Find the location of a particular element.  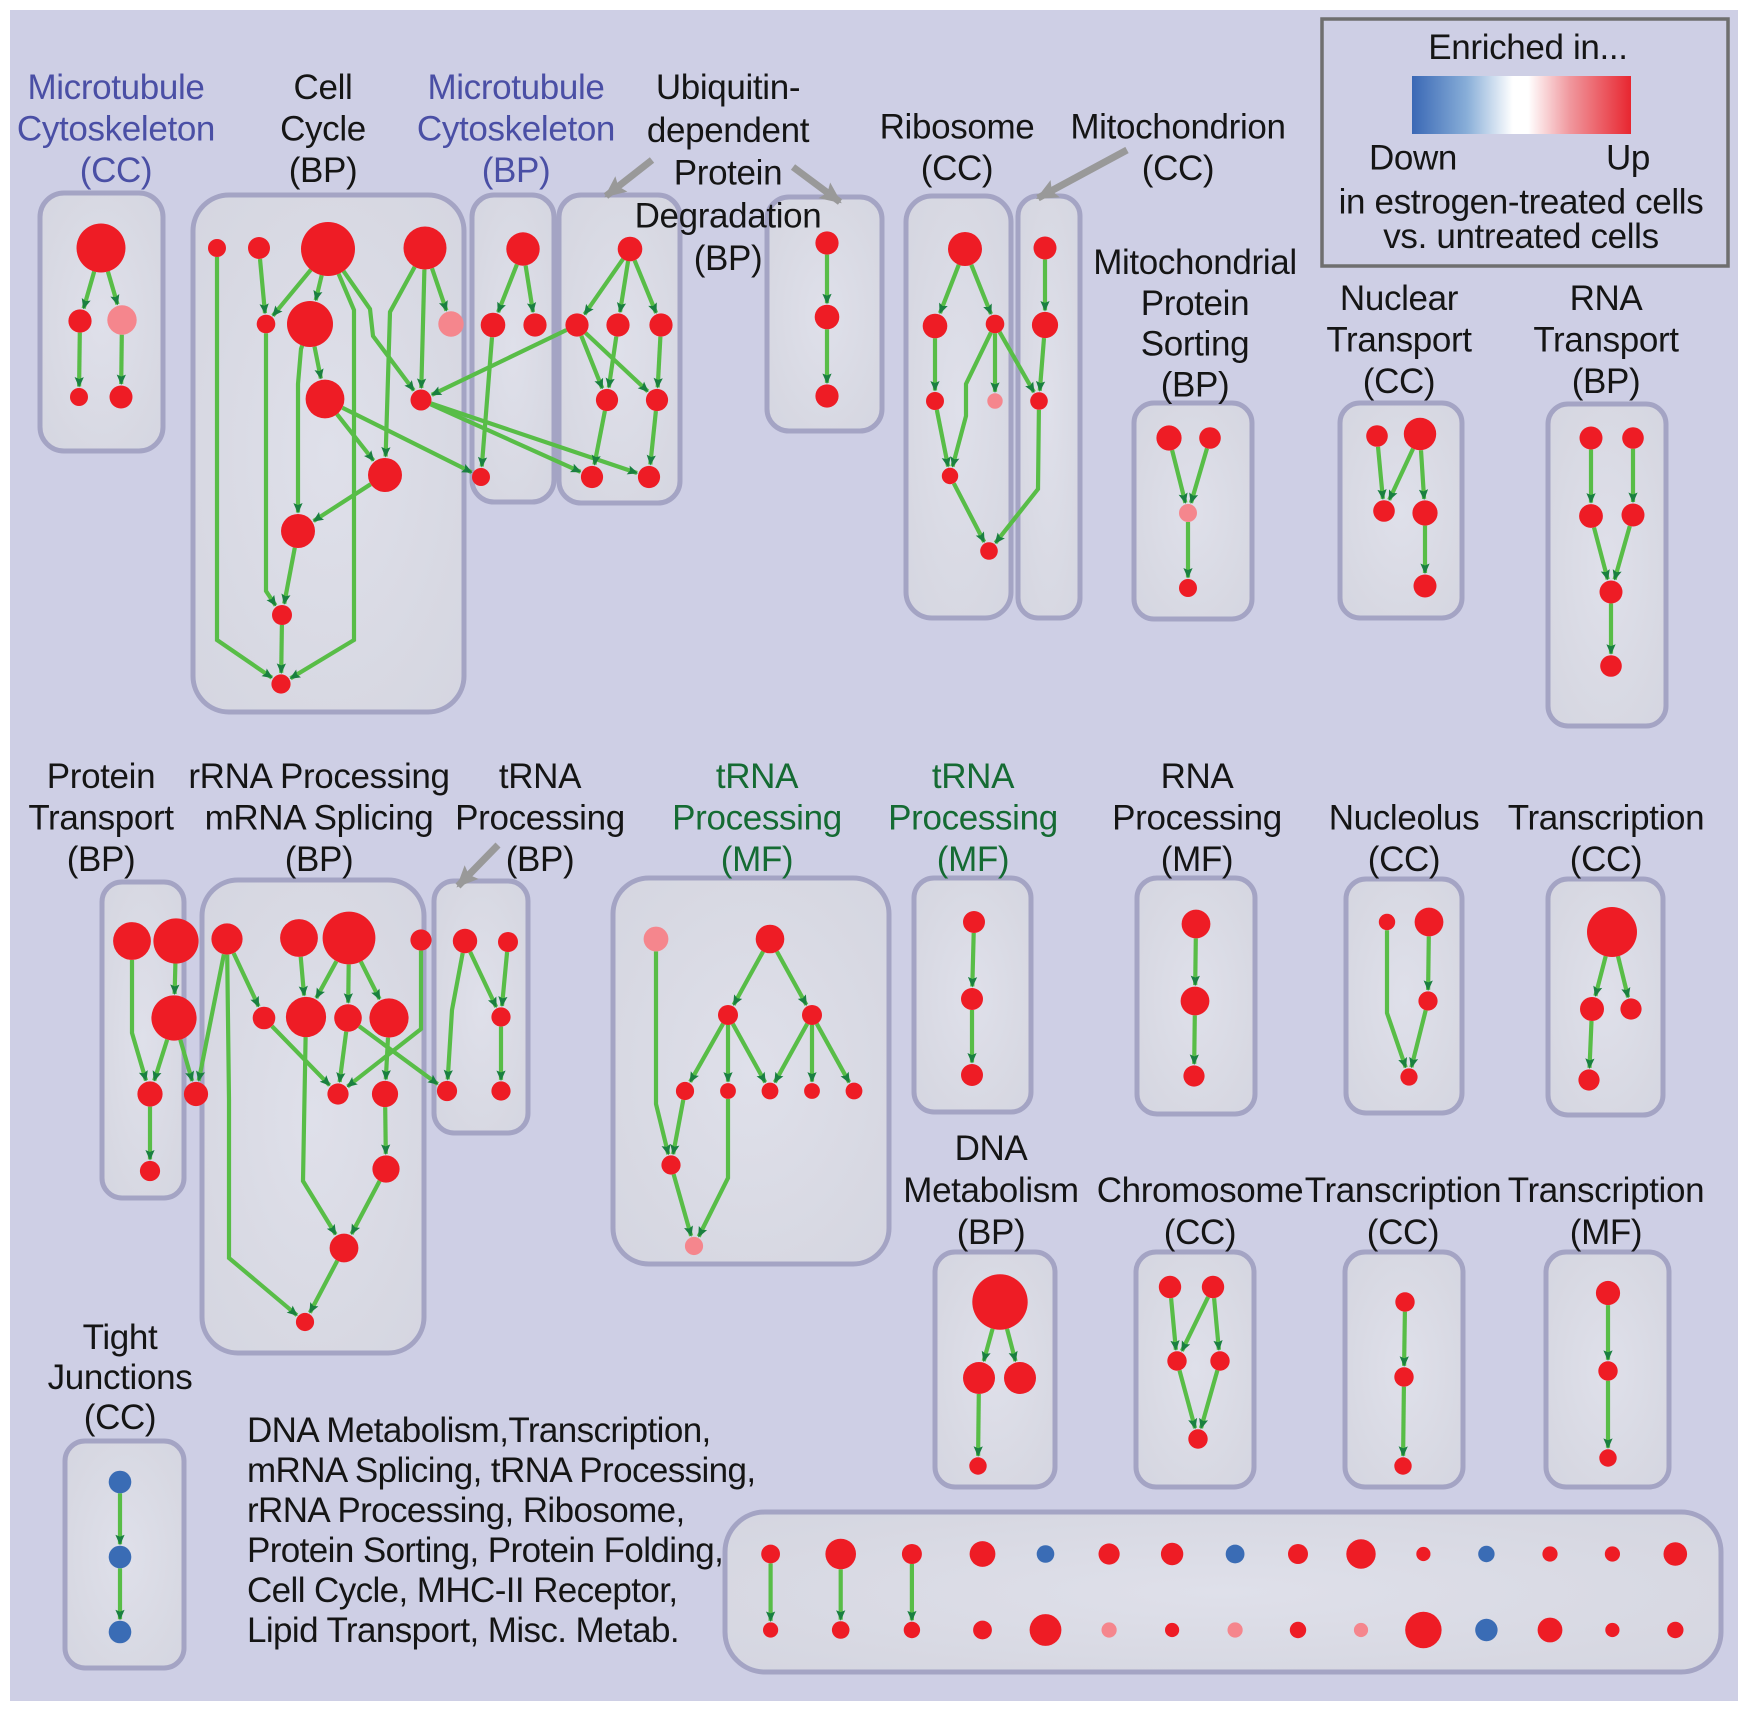

svg-text: Cell is located at coordinates (323, 87).